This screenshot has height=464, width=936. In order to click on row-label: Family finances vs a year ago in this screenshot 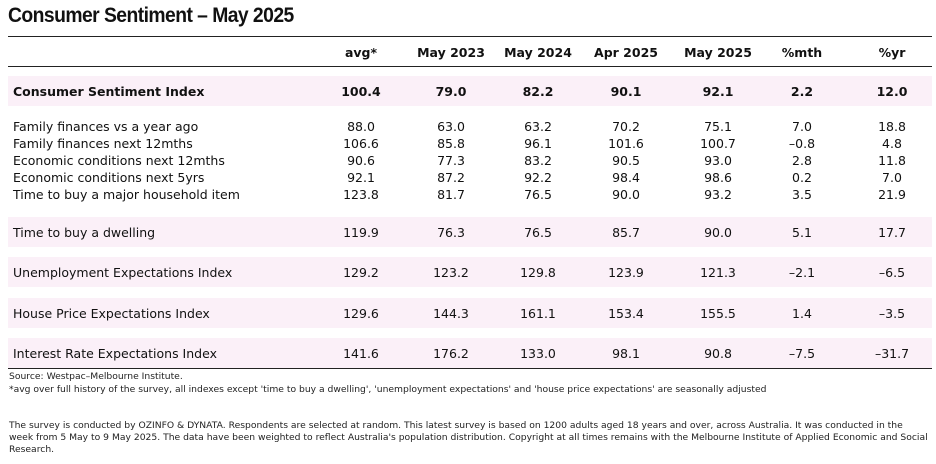, I will do `click(106, 126)`.